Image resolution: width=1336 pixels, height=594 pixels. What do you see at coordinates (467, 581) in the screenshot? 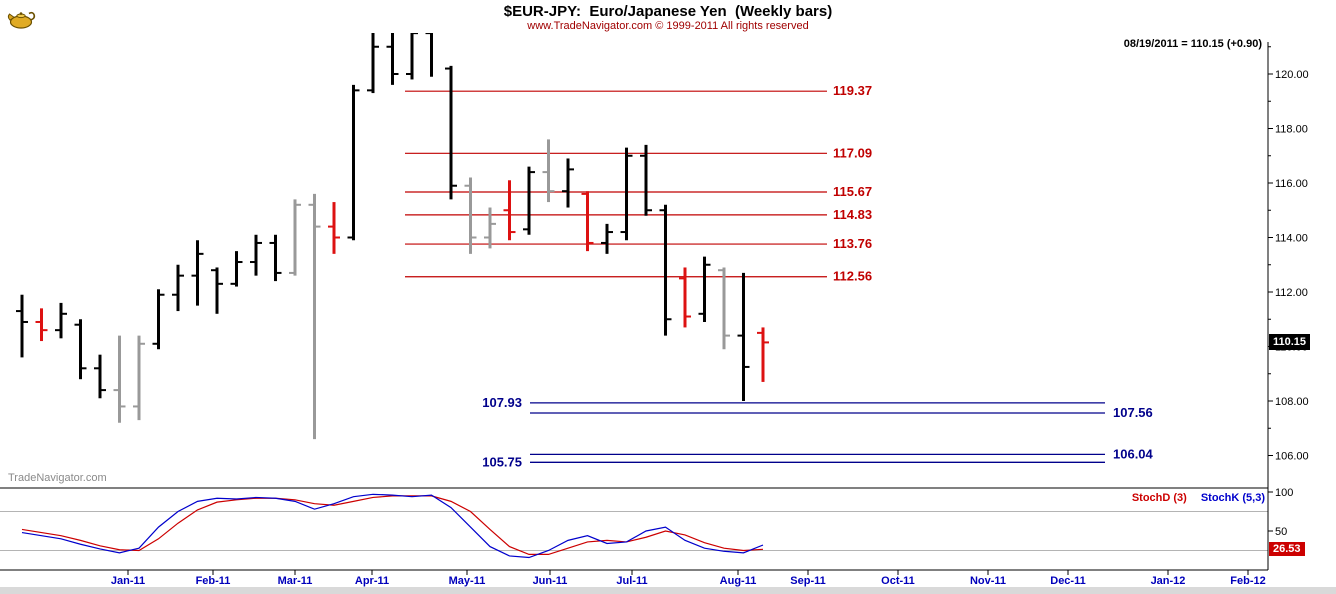
I see `month-label: May-11` at bounding box center [467, 581].